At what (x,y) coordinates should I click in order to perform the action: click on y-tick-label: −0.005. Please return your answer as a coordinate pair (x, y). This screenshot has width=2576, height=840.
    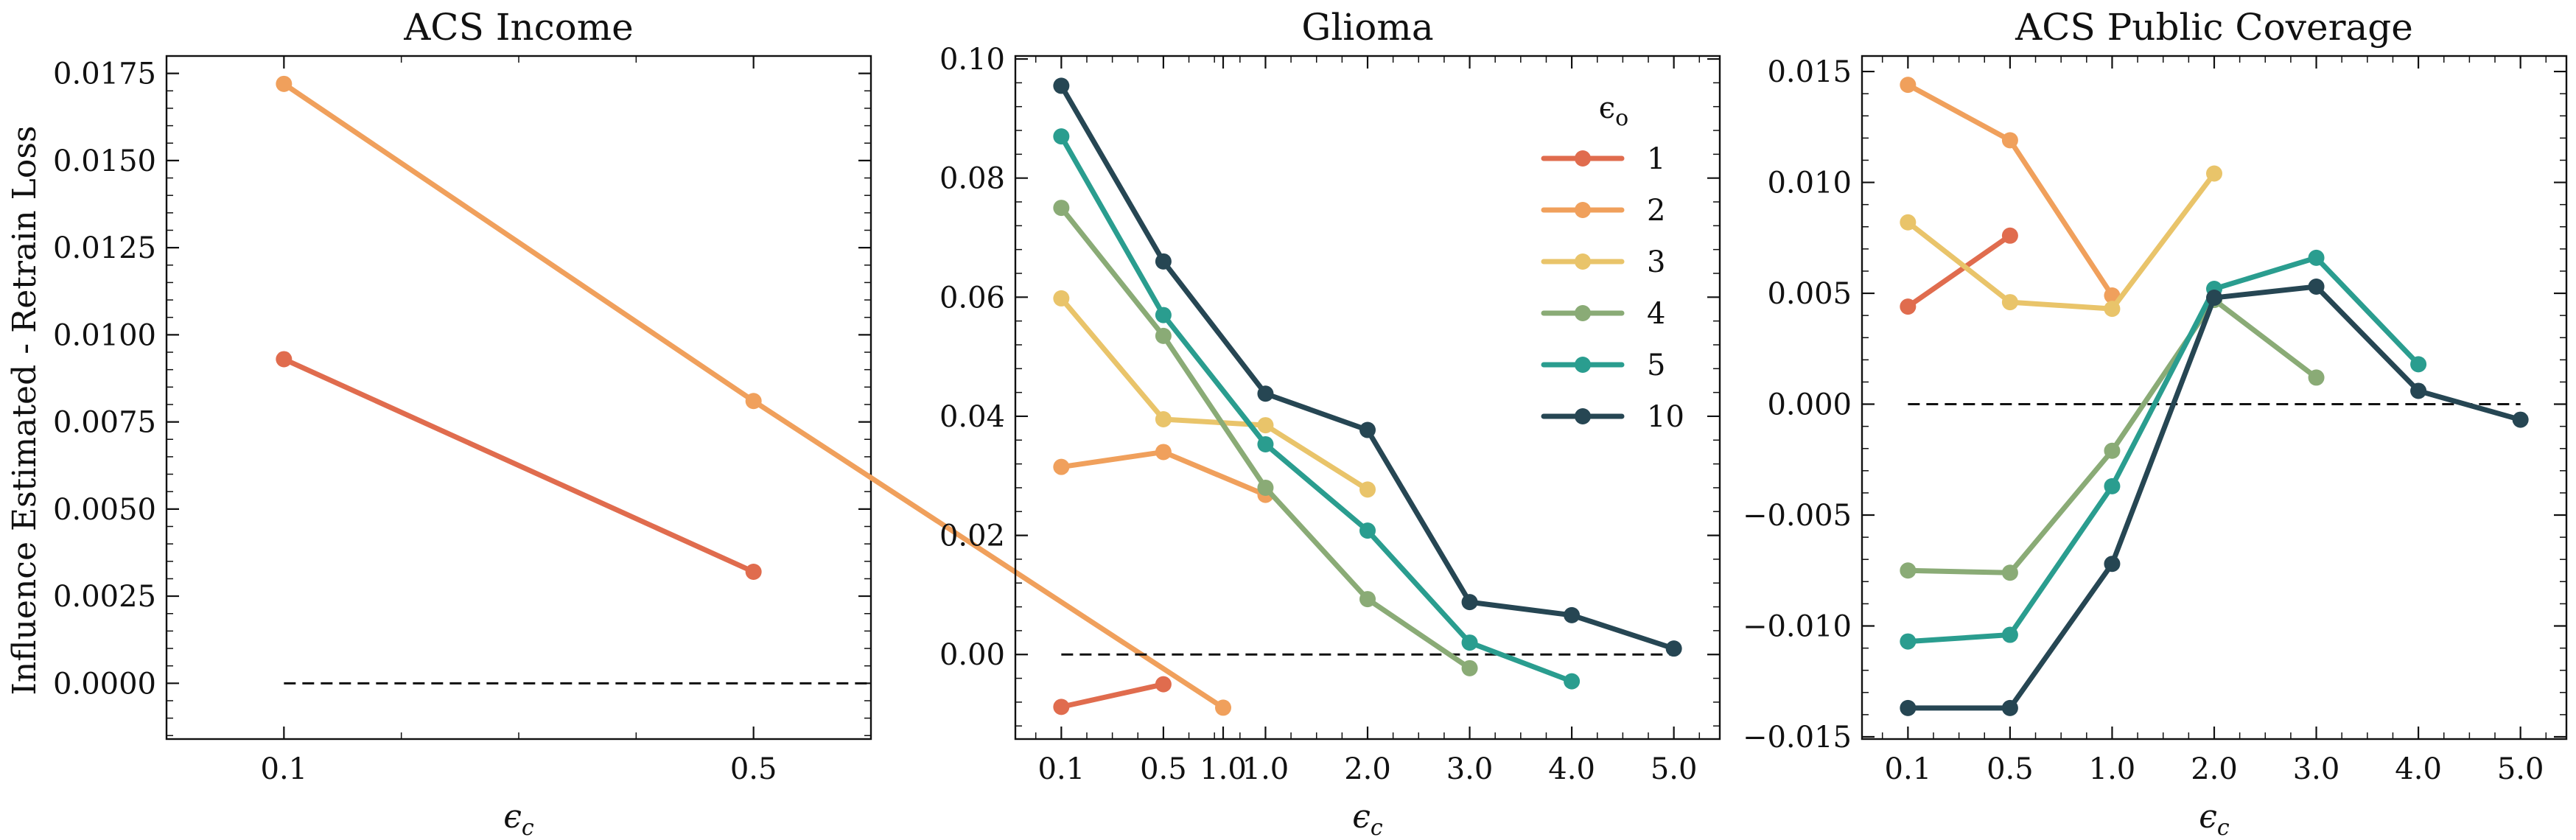
    Looking at the image, I should click on (1797, 516).